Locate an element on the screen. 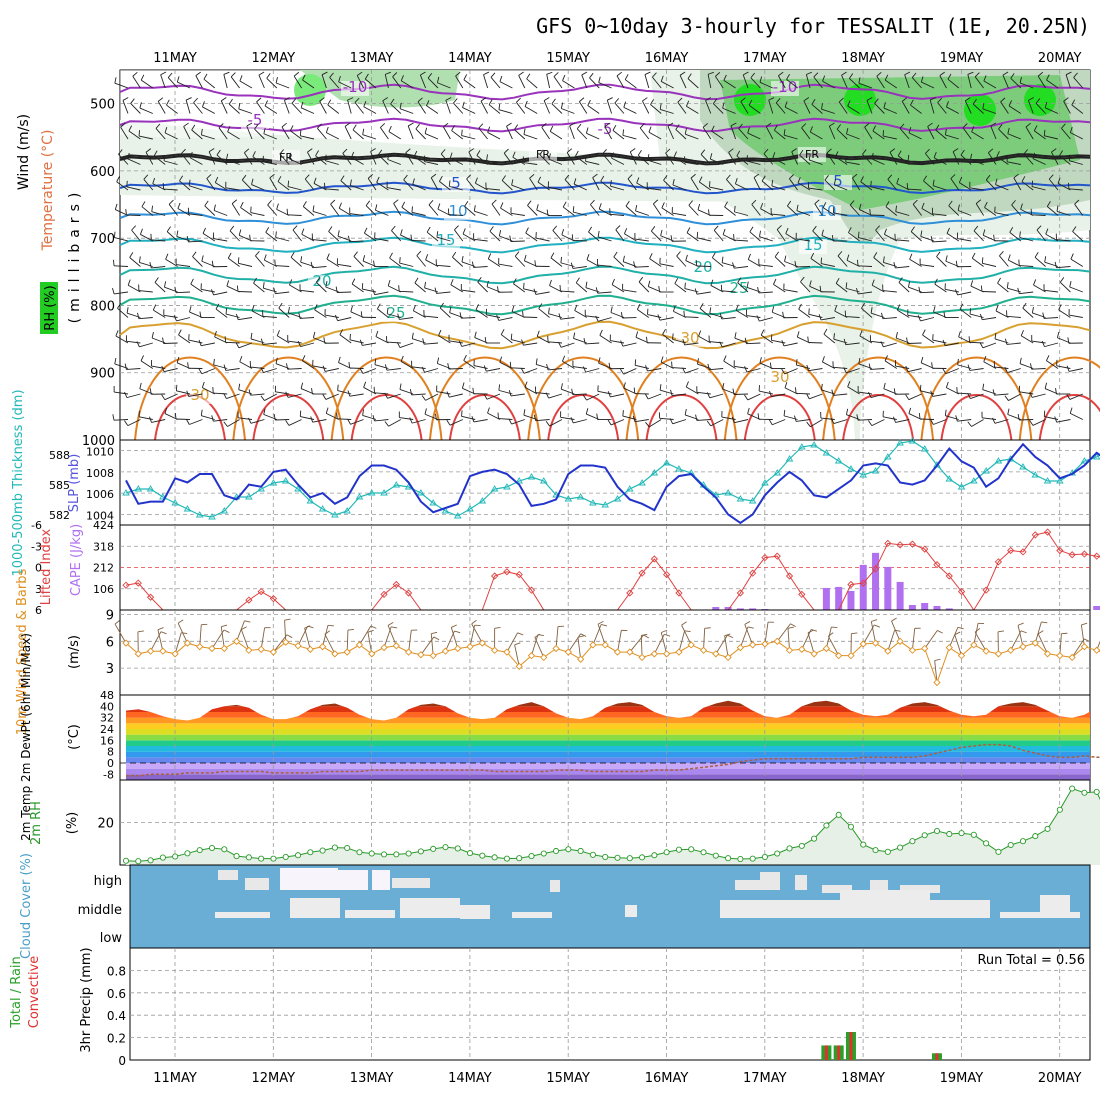  date-label-top: 14MAY is located at coordinates (470, 58).